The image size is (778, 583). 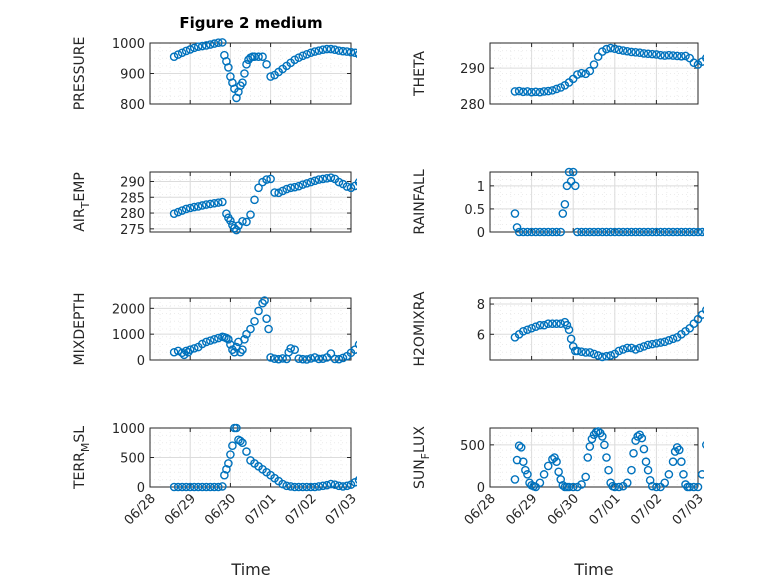 What do you see at coordinates (80, 186) in the screenshot?
I see `y-axis-label-rest: EMP` at bounding box center [80, 186].